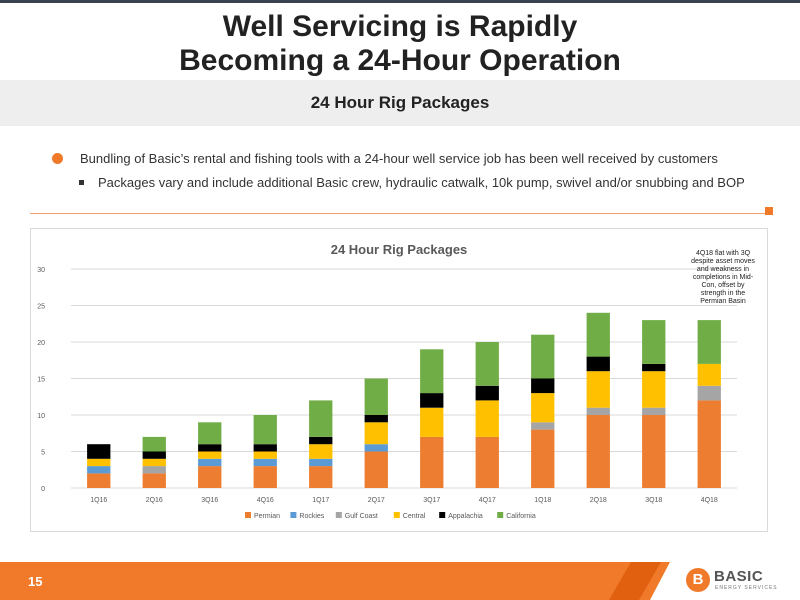  What do you see at coordinates (465, 516) in the screenshot?
I see `legend-label: Appalachia` at bounding box center [465, 516].